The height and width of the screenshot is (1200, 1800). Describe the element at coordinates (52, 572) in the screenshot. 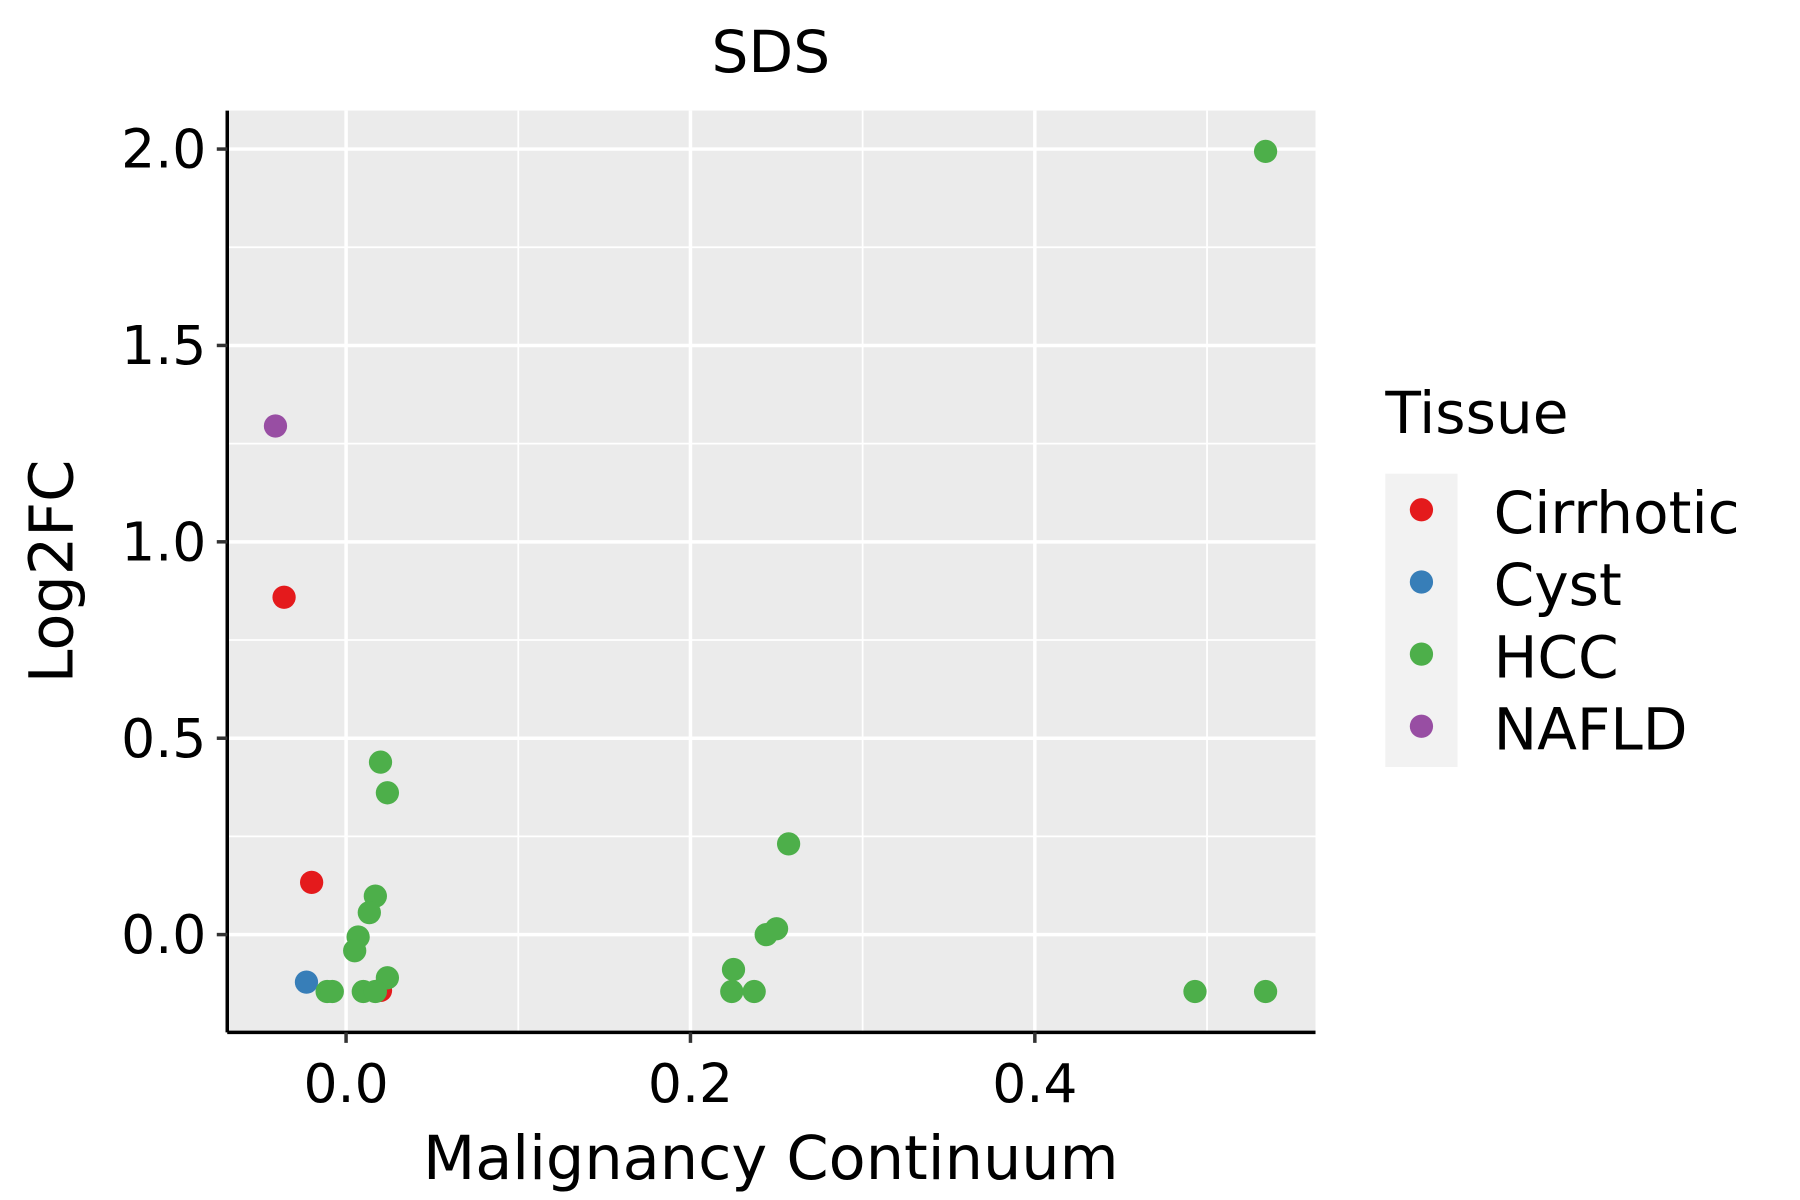

I see `y-axis-label: Log2FC` at that location.